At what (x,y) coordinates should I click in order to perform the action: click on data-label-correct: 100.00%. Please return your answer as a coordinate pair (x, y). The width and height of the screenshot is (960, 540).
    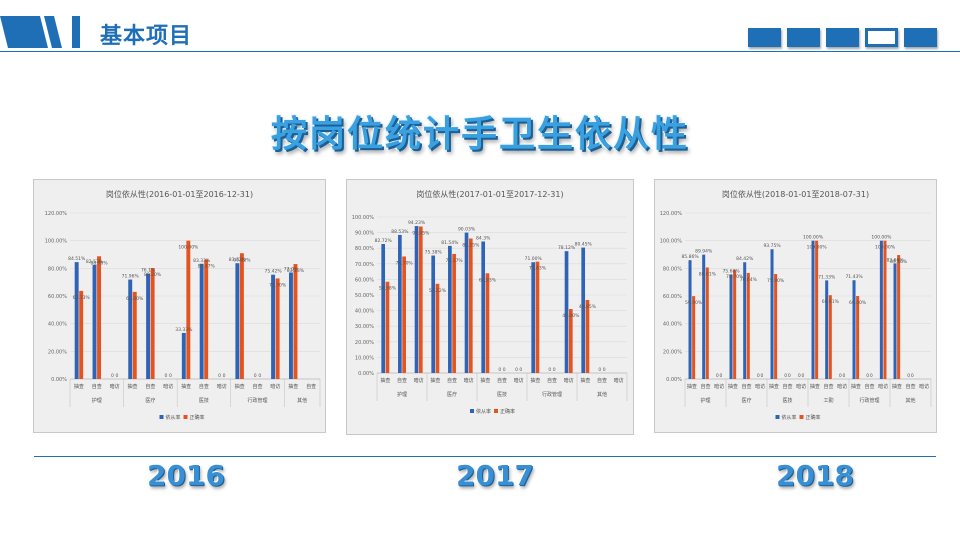
    Looking at the image, I should click on (885, 248).